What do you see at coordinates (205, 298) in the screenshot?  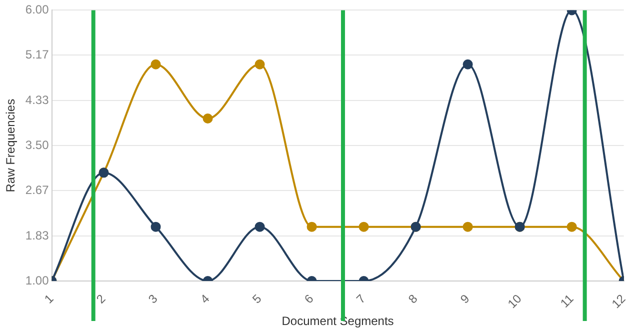 I see `x-tick-label: 4` at bounding box center [205, 298].